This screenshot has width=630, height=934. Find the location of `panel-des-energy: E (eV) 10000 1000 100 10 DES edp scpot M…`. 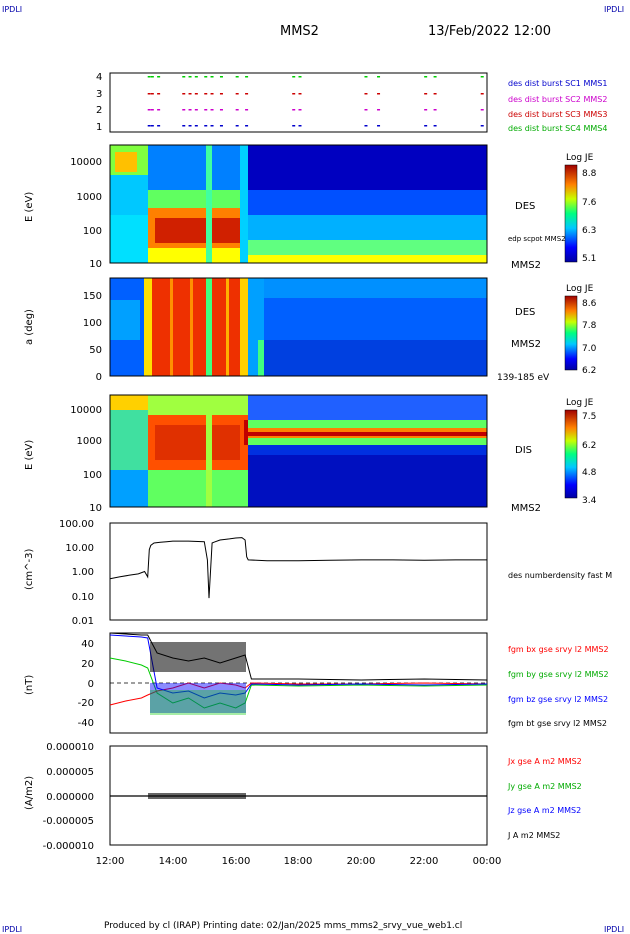

panel-des-energy: E (eV) 10000 1000 100 10 DES edp scpot M… is located at coordinates (310, 207).